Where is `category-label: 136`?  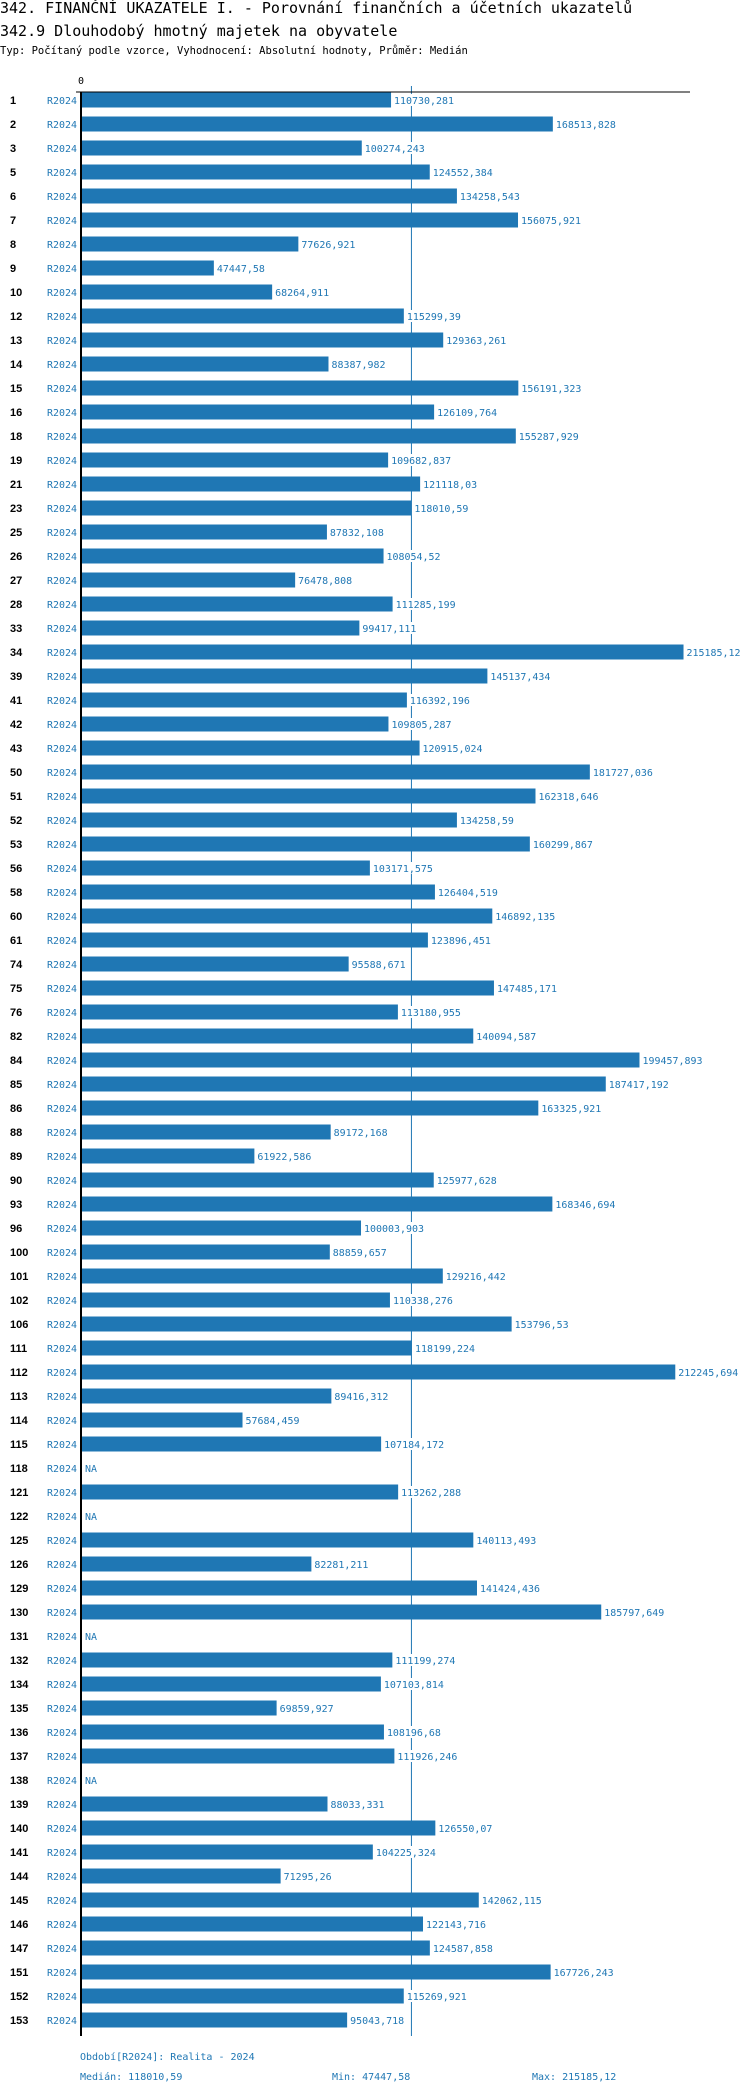 category-label: 136 is located at coordinates (19, 1733).